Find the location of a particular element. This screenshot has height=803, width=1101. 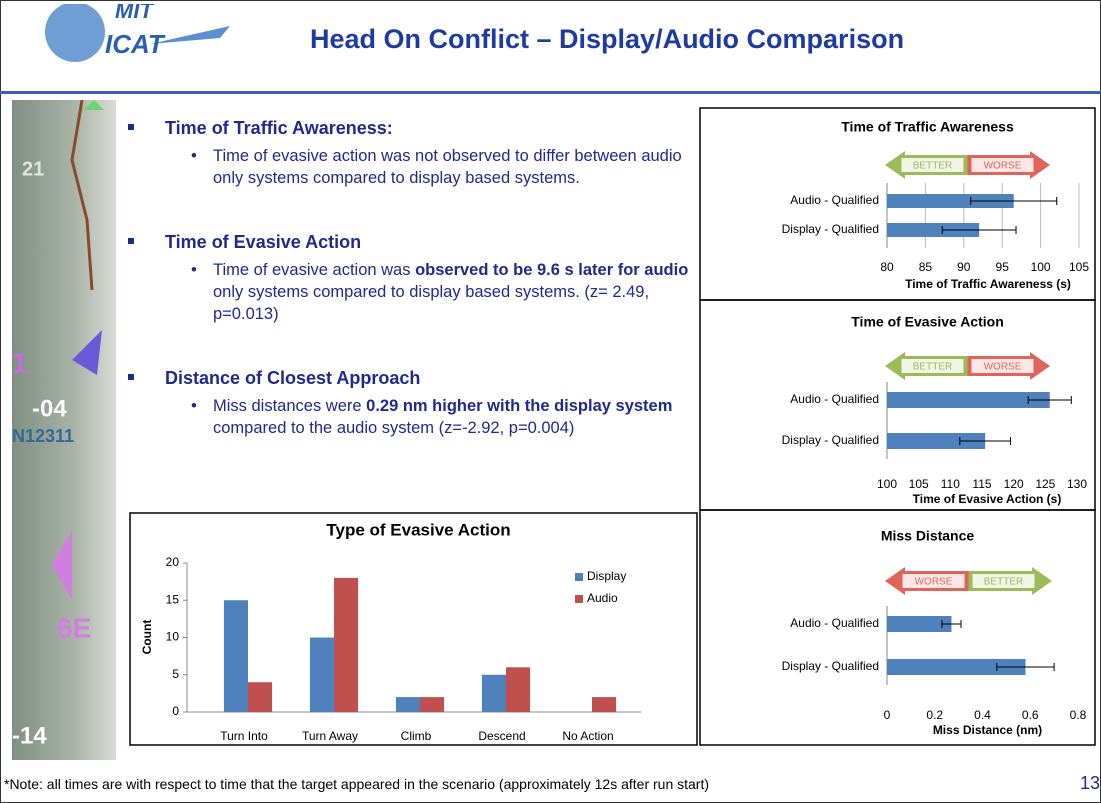

chart-title: Type of Evasive Action is located at coordinates (418, 529).